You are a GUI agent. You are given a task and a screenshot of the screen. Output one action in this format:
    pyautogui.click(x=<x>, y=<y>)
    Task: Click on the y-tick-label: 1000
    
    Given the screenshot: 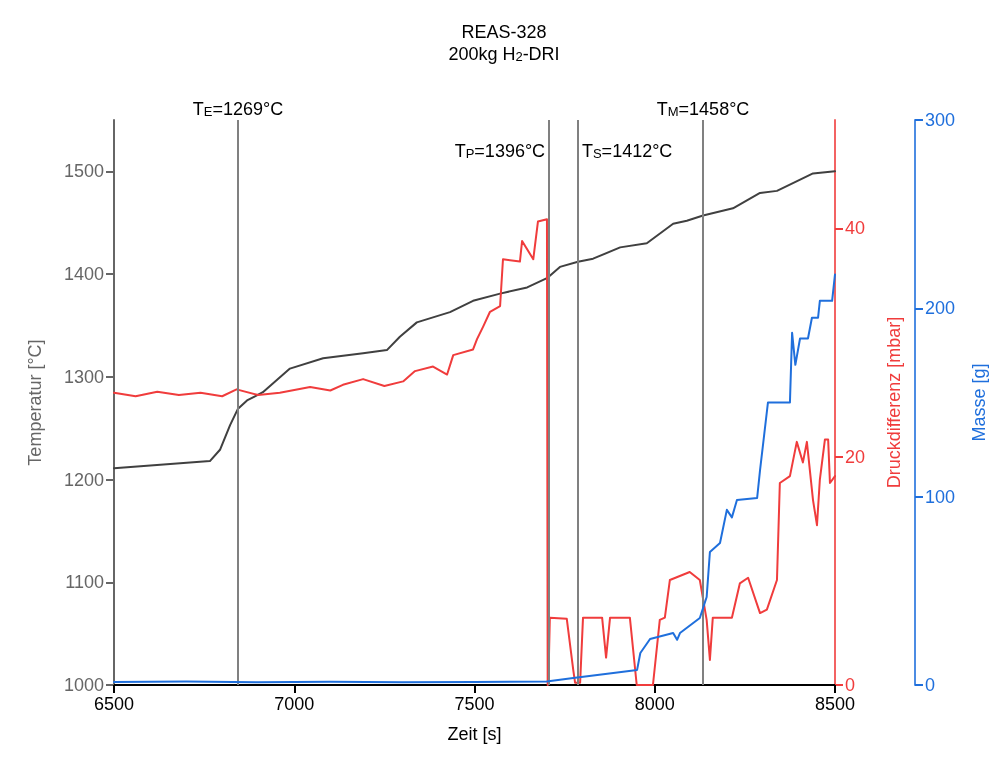 What is the action you would take?
    pyautogui.click(x=83, y=685)
    